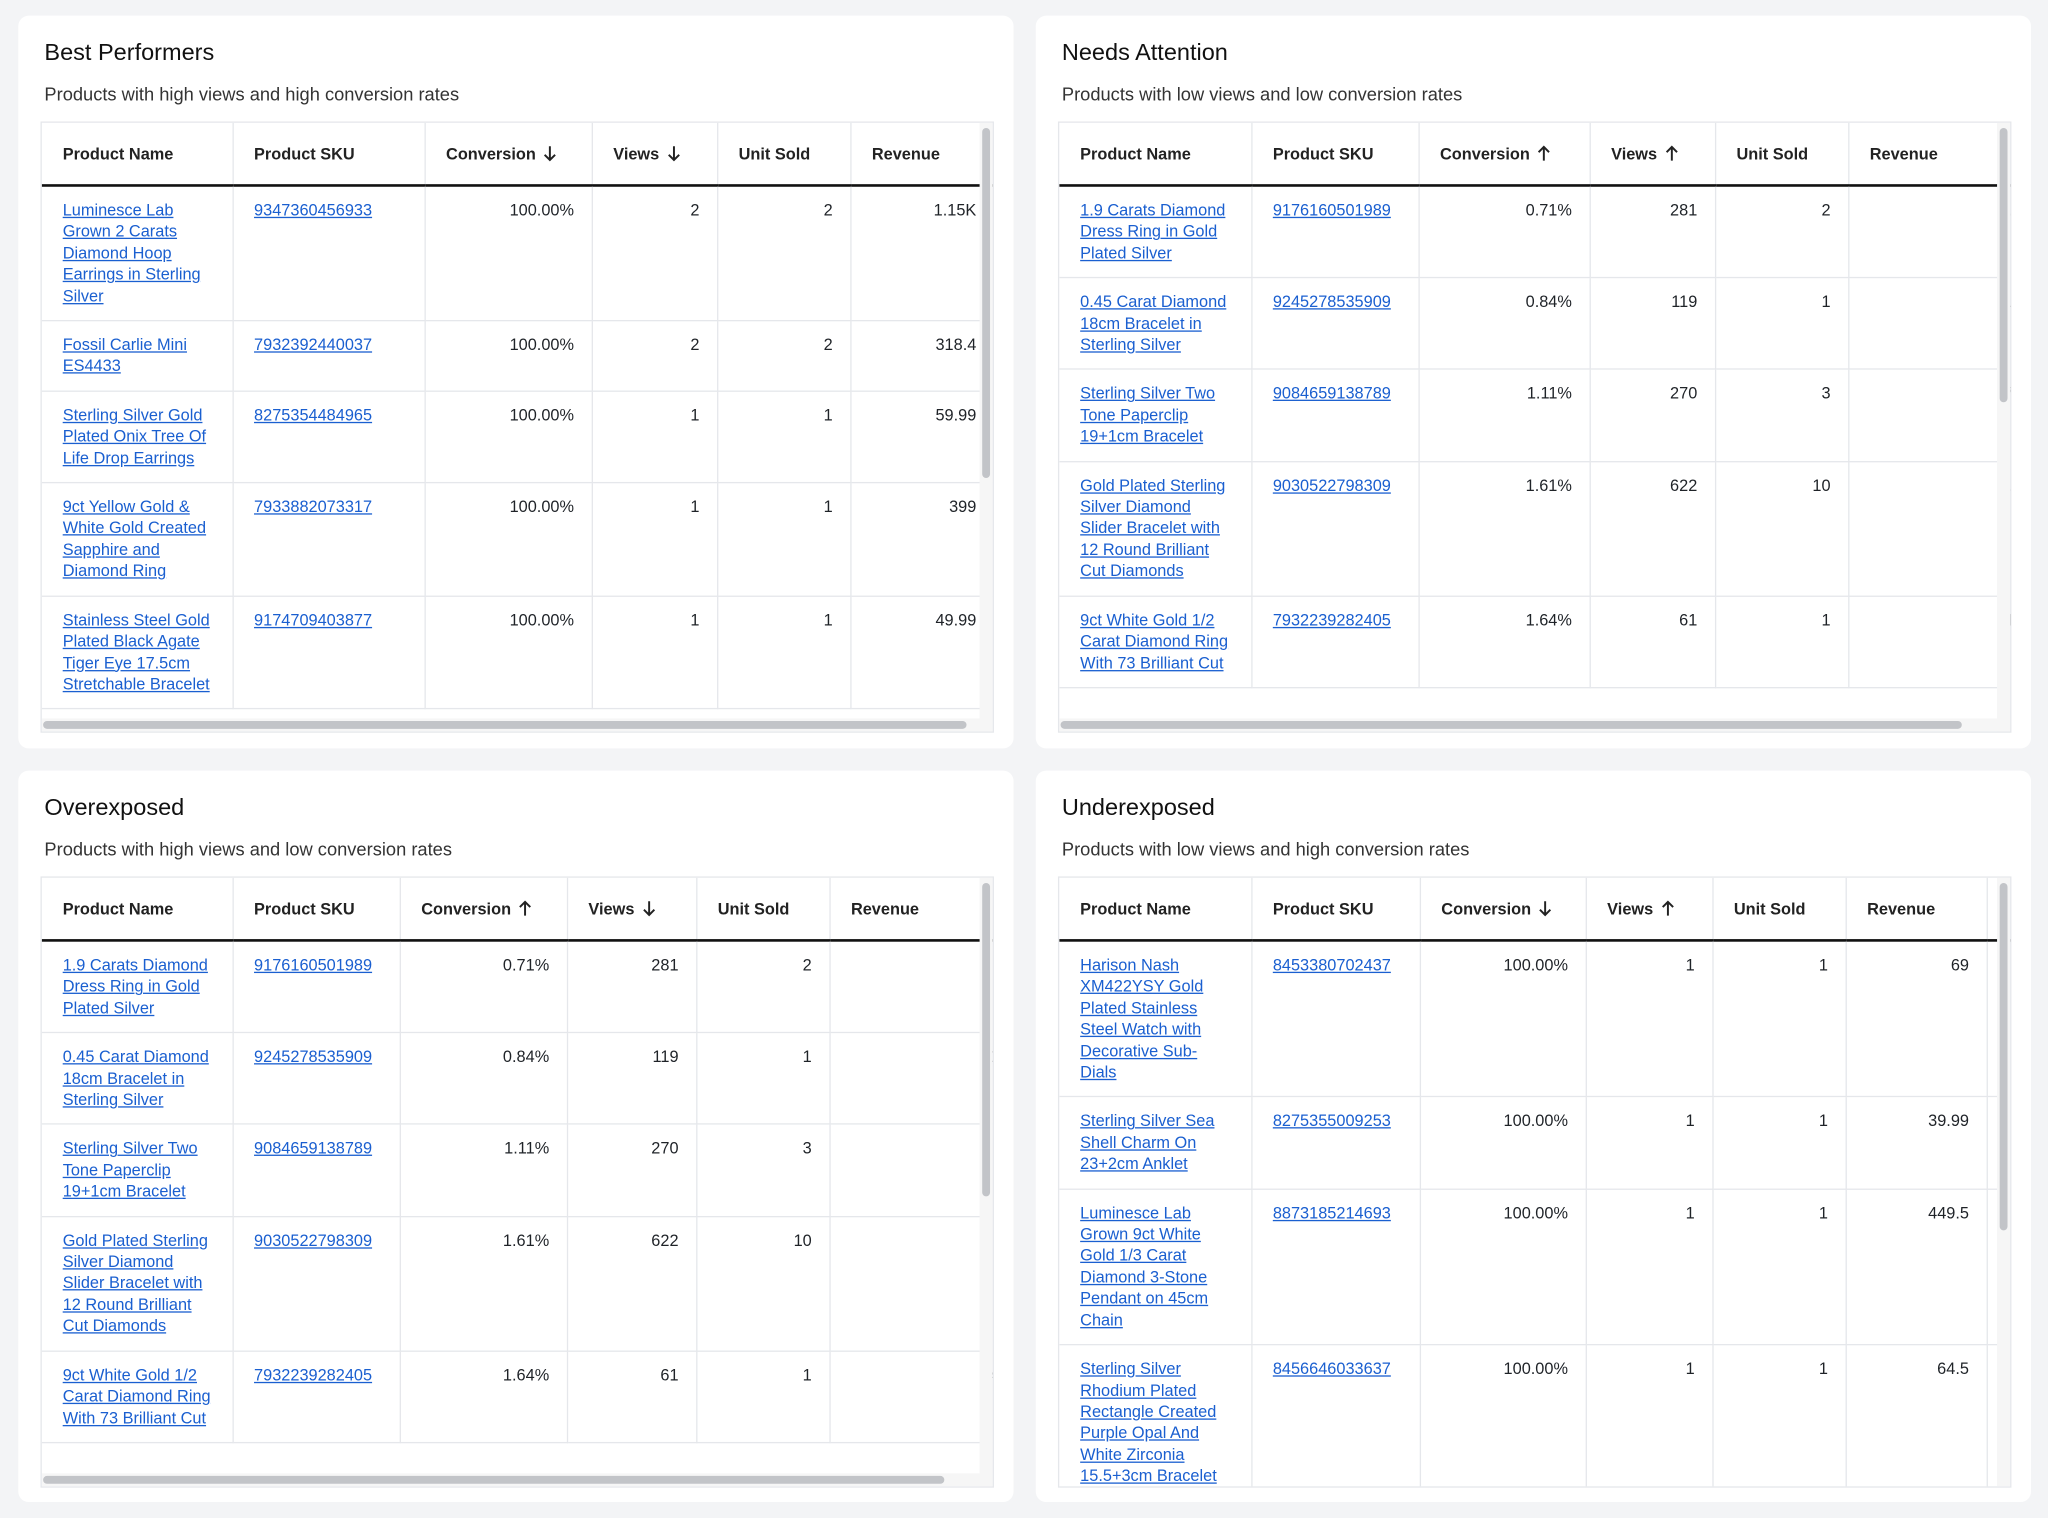 The width and height of the screenshot is (2048, 1518). Describe the element at coordinates (1331, 1369) in the screenshot. I see `sku-link: 8456646033637` at that location.